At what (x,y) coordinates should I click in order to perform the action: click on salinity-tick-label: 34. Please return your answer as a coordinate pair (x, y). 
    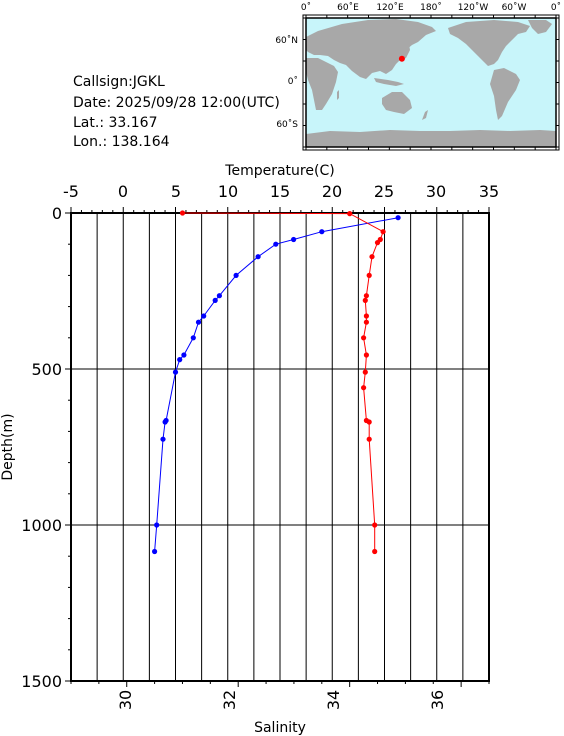
    Looking at the image, I should click on (333, 700).